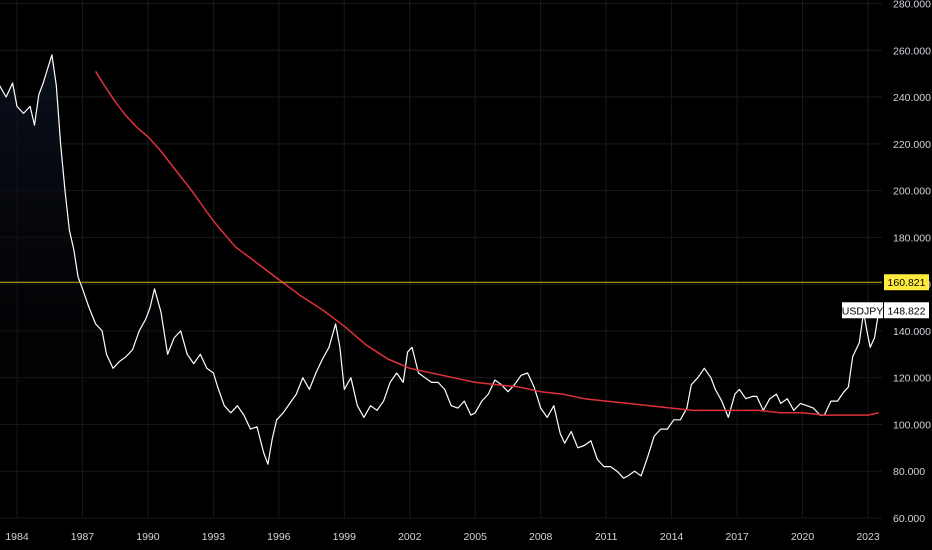  I want to click on symbol-label: USDJPY, so click(862, 311).